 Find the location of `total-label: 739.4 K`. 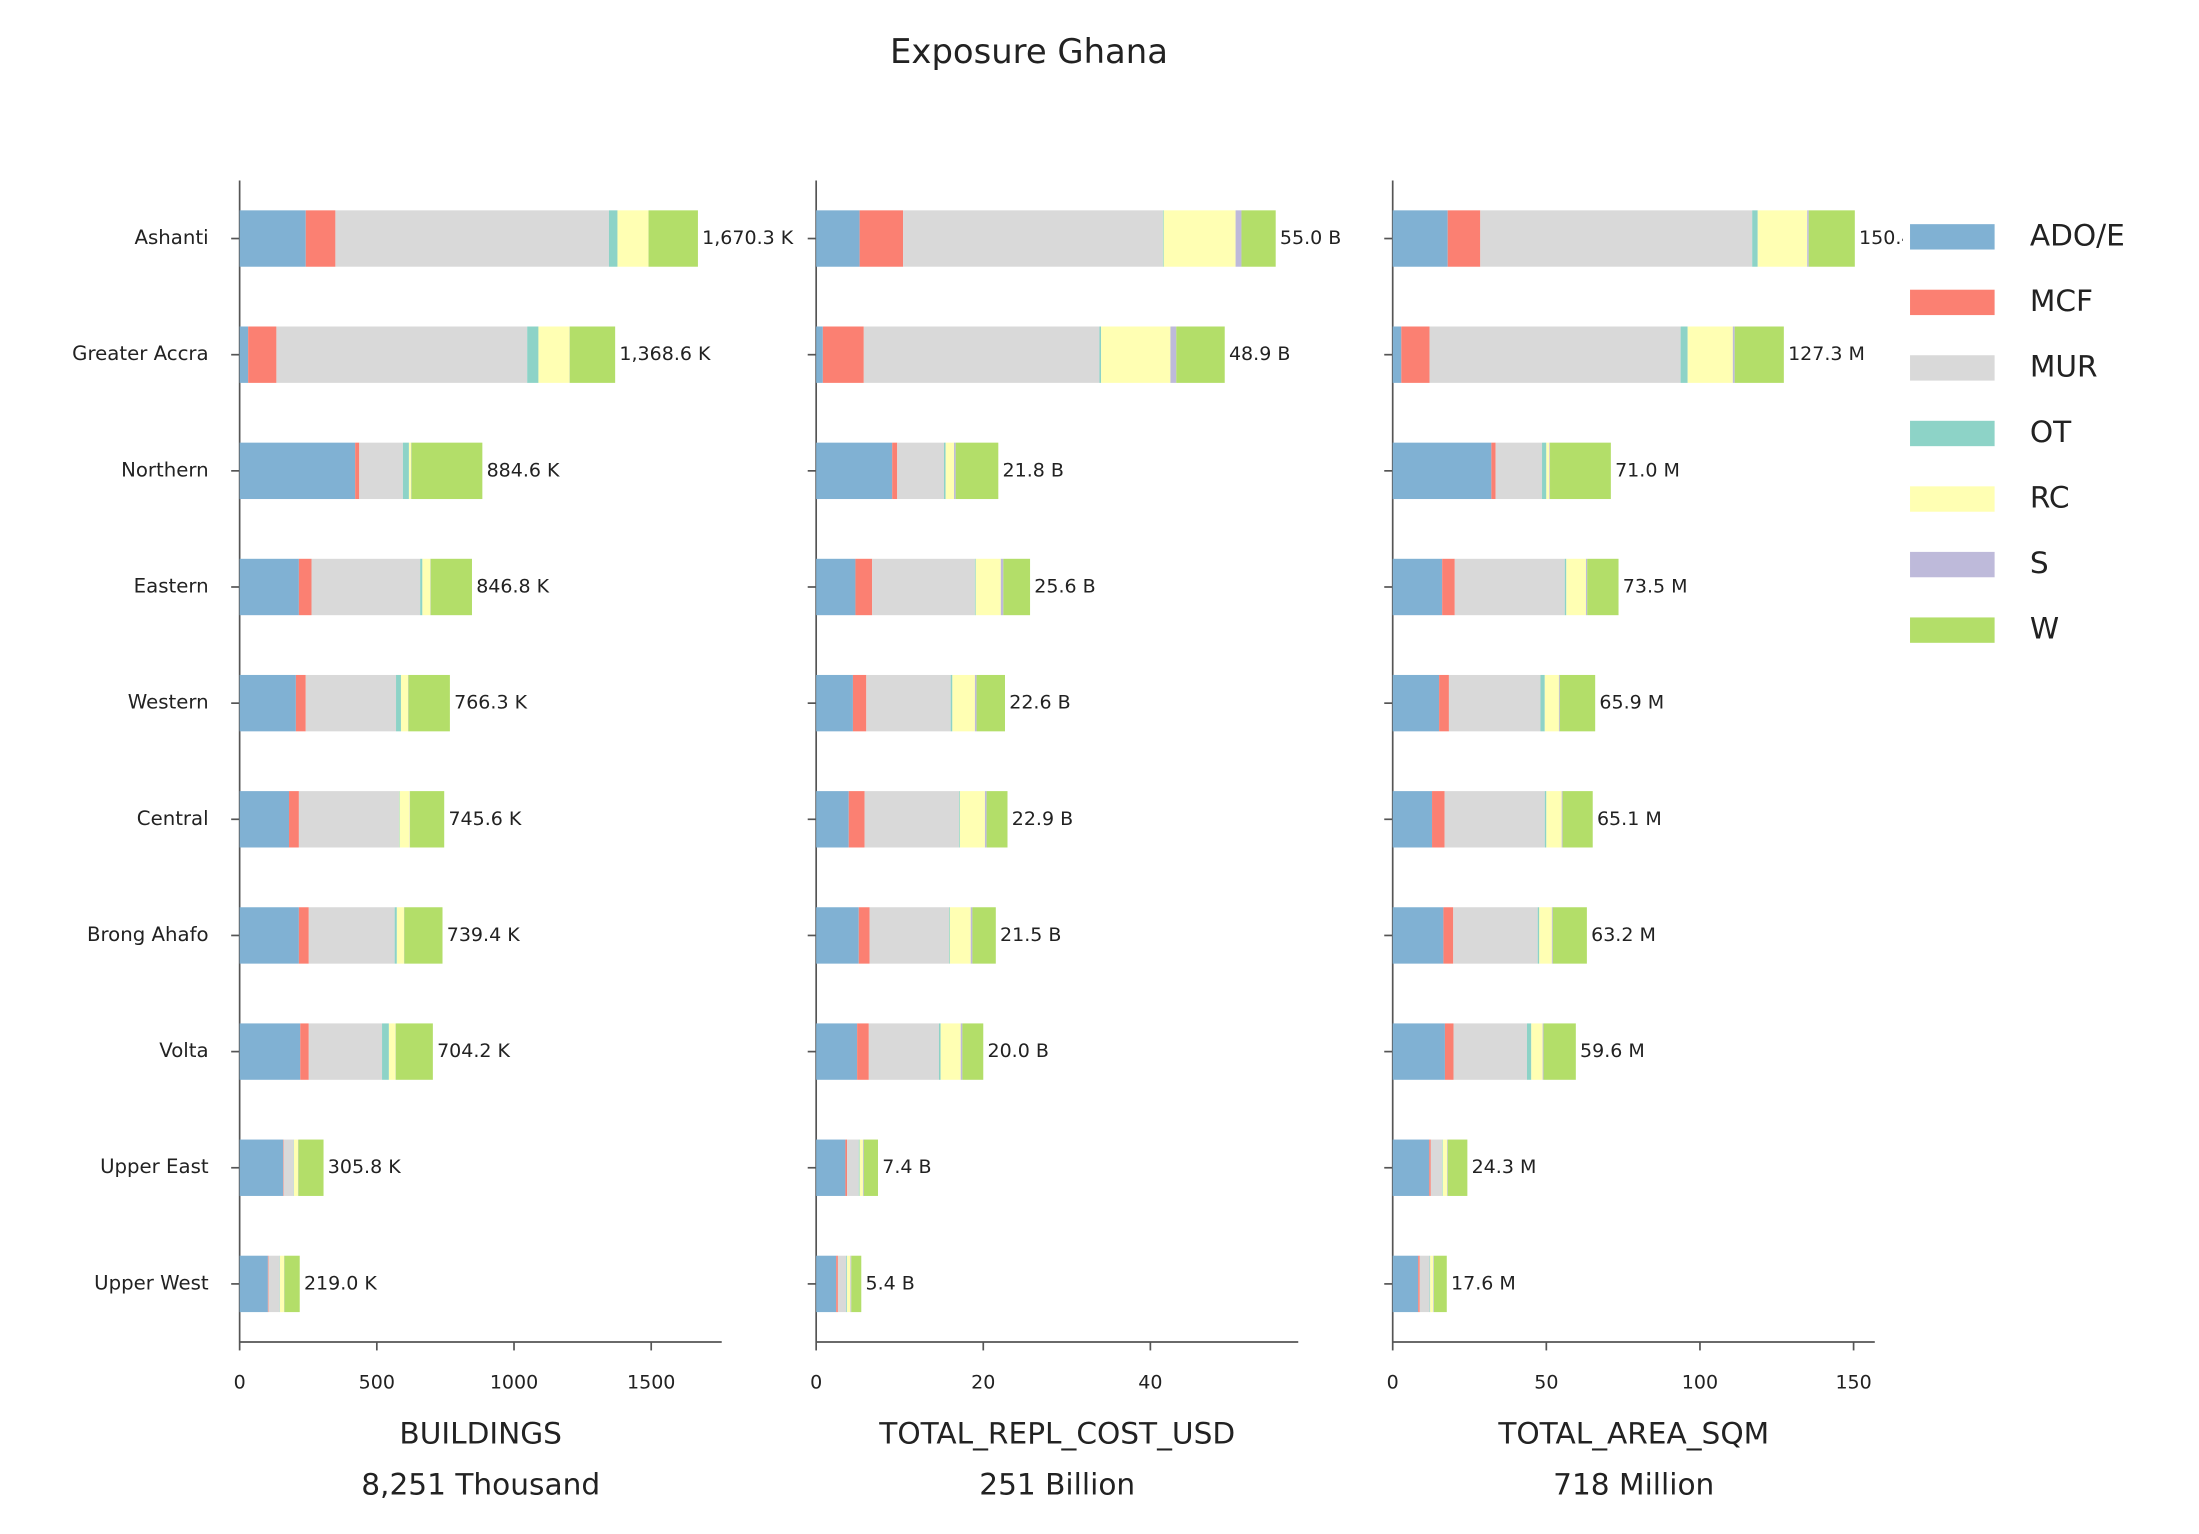

total-label: 739.4 K is located at coordinates (483, 935).